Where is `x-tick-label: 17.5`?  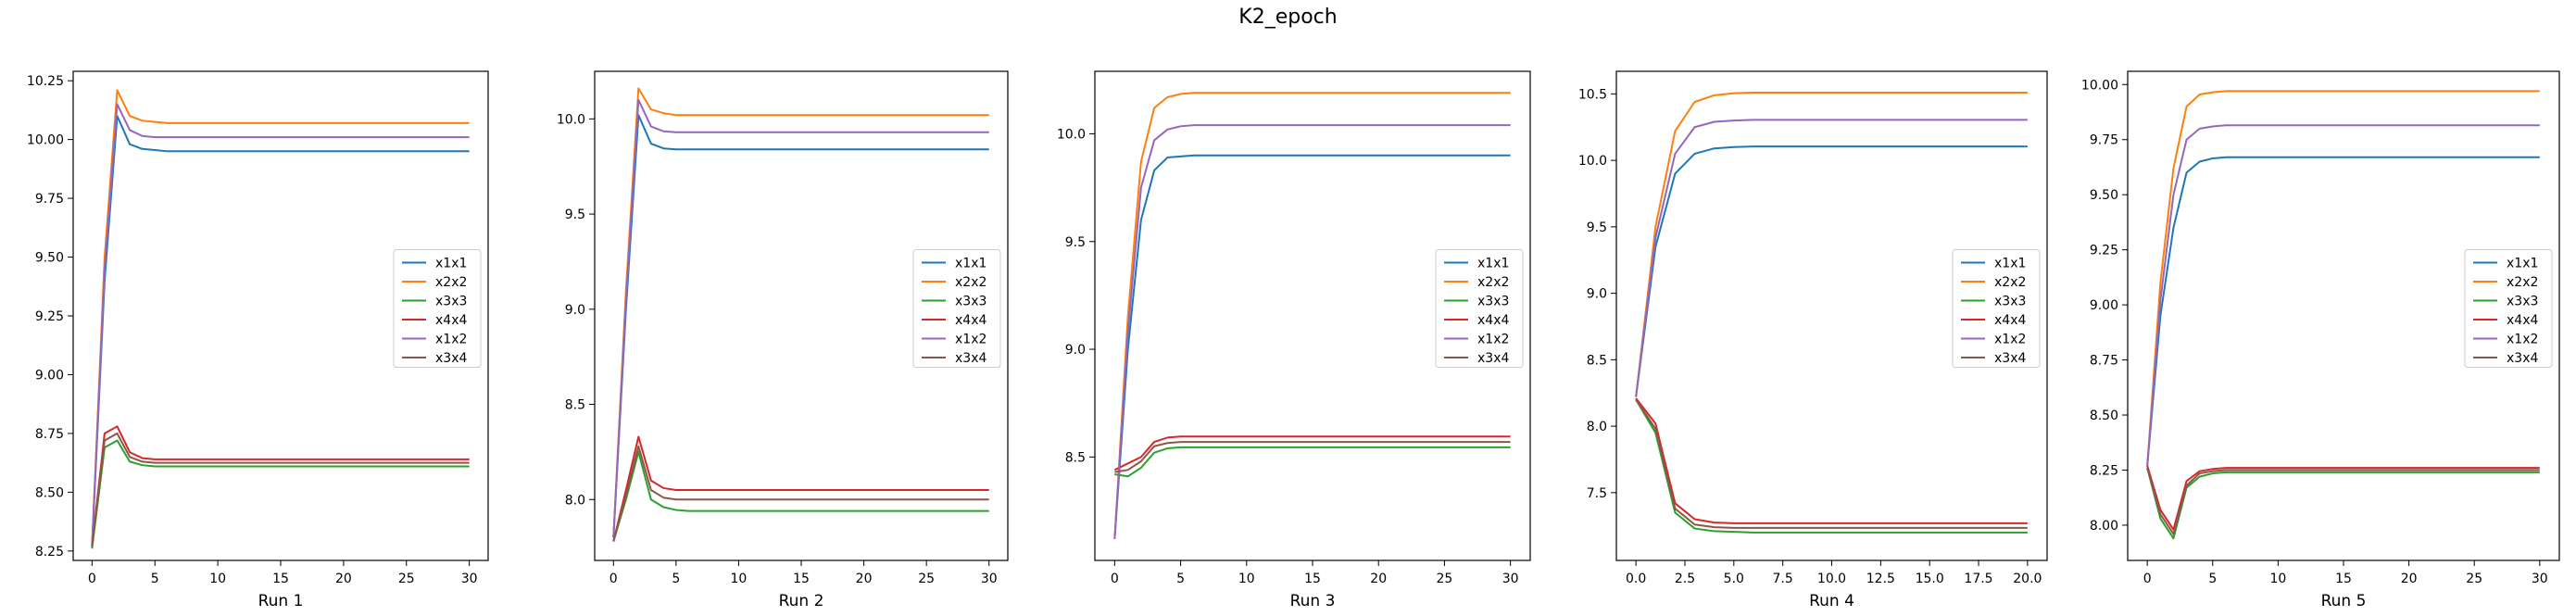
x-tick-label: 17.5 is located at coordinates (1978, 579).